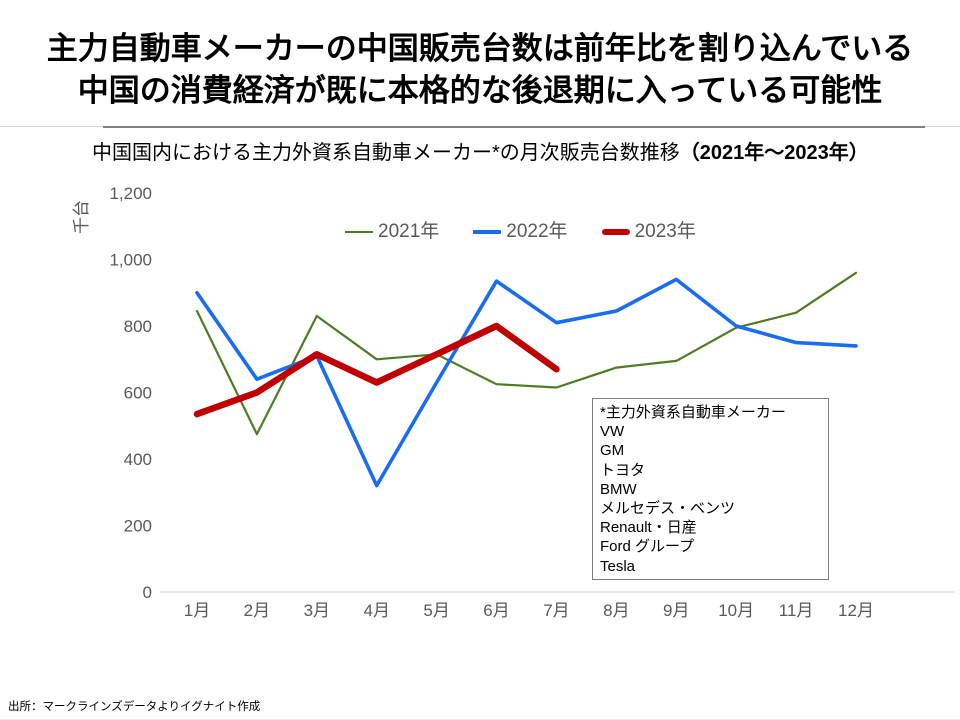  I want to click on legend-label-2022: 2022年, so click(537, 231).